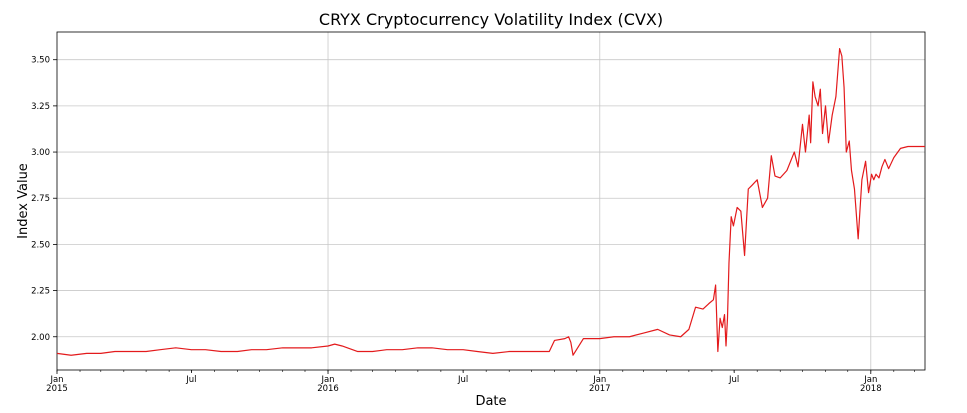 The width and height of the screenshot is (967, 413). What do you see at coordinates (328, 389) in the screenshot?
I see `x-tick-year-label: 2016` at bounding box center [328, 389].